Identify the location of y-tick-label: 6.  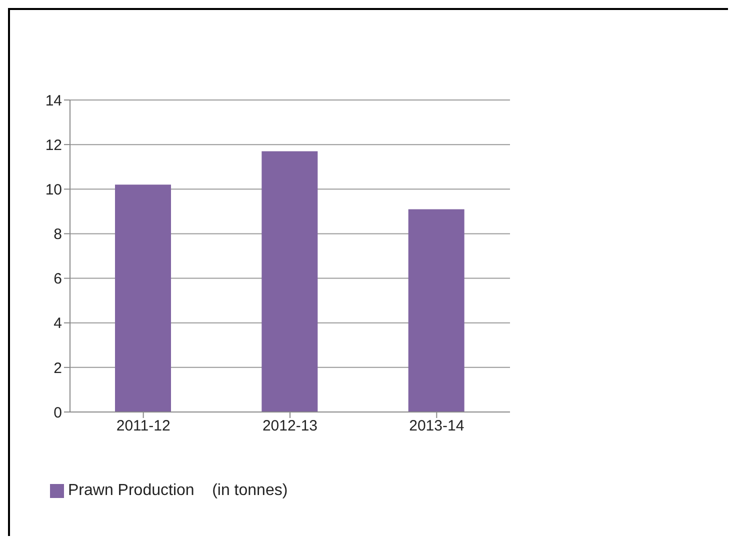
(58, 279).